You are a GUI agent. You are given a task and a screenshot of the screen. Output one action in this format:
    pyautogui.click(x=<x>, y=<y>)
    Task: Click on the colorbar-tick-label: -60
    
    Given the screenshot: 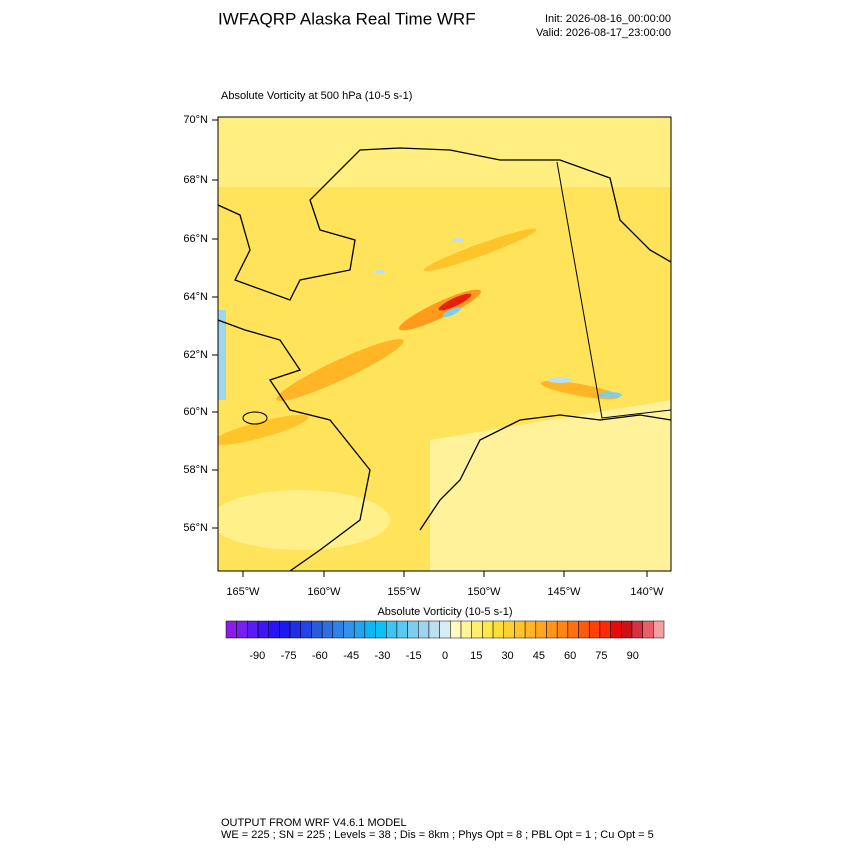 What is the action you would take?
    pyautogui.click(x=320, y=656)
    